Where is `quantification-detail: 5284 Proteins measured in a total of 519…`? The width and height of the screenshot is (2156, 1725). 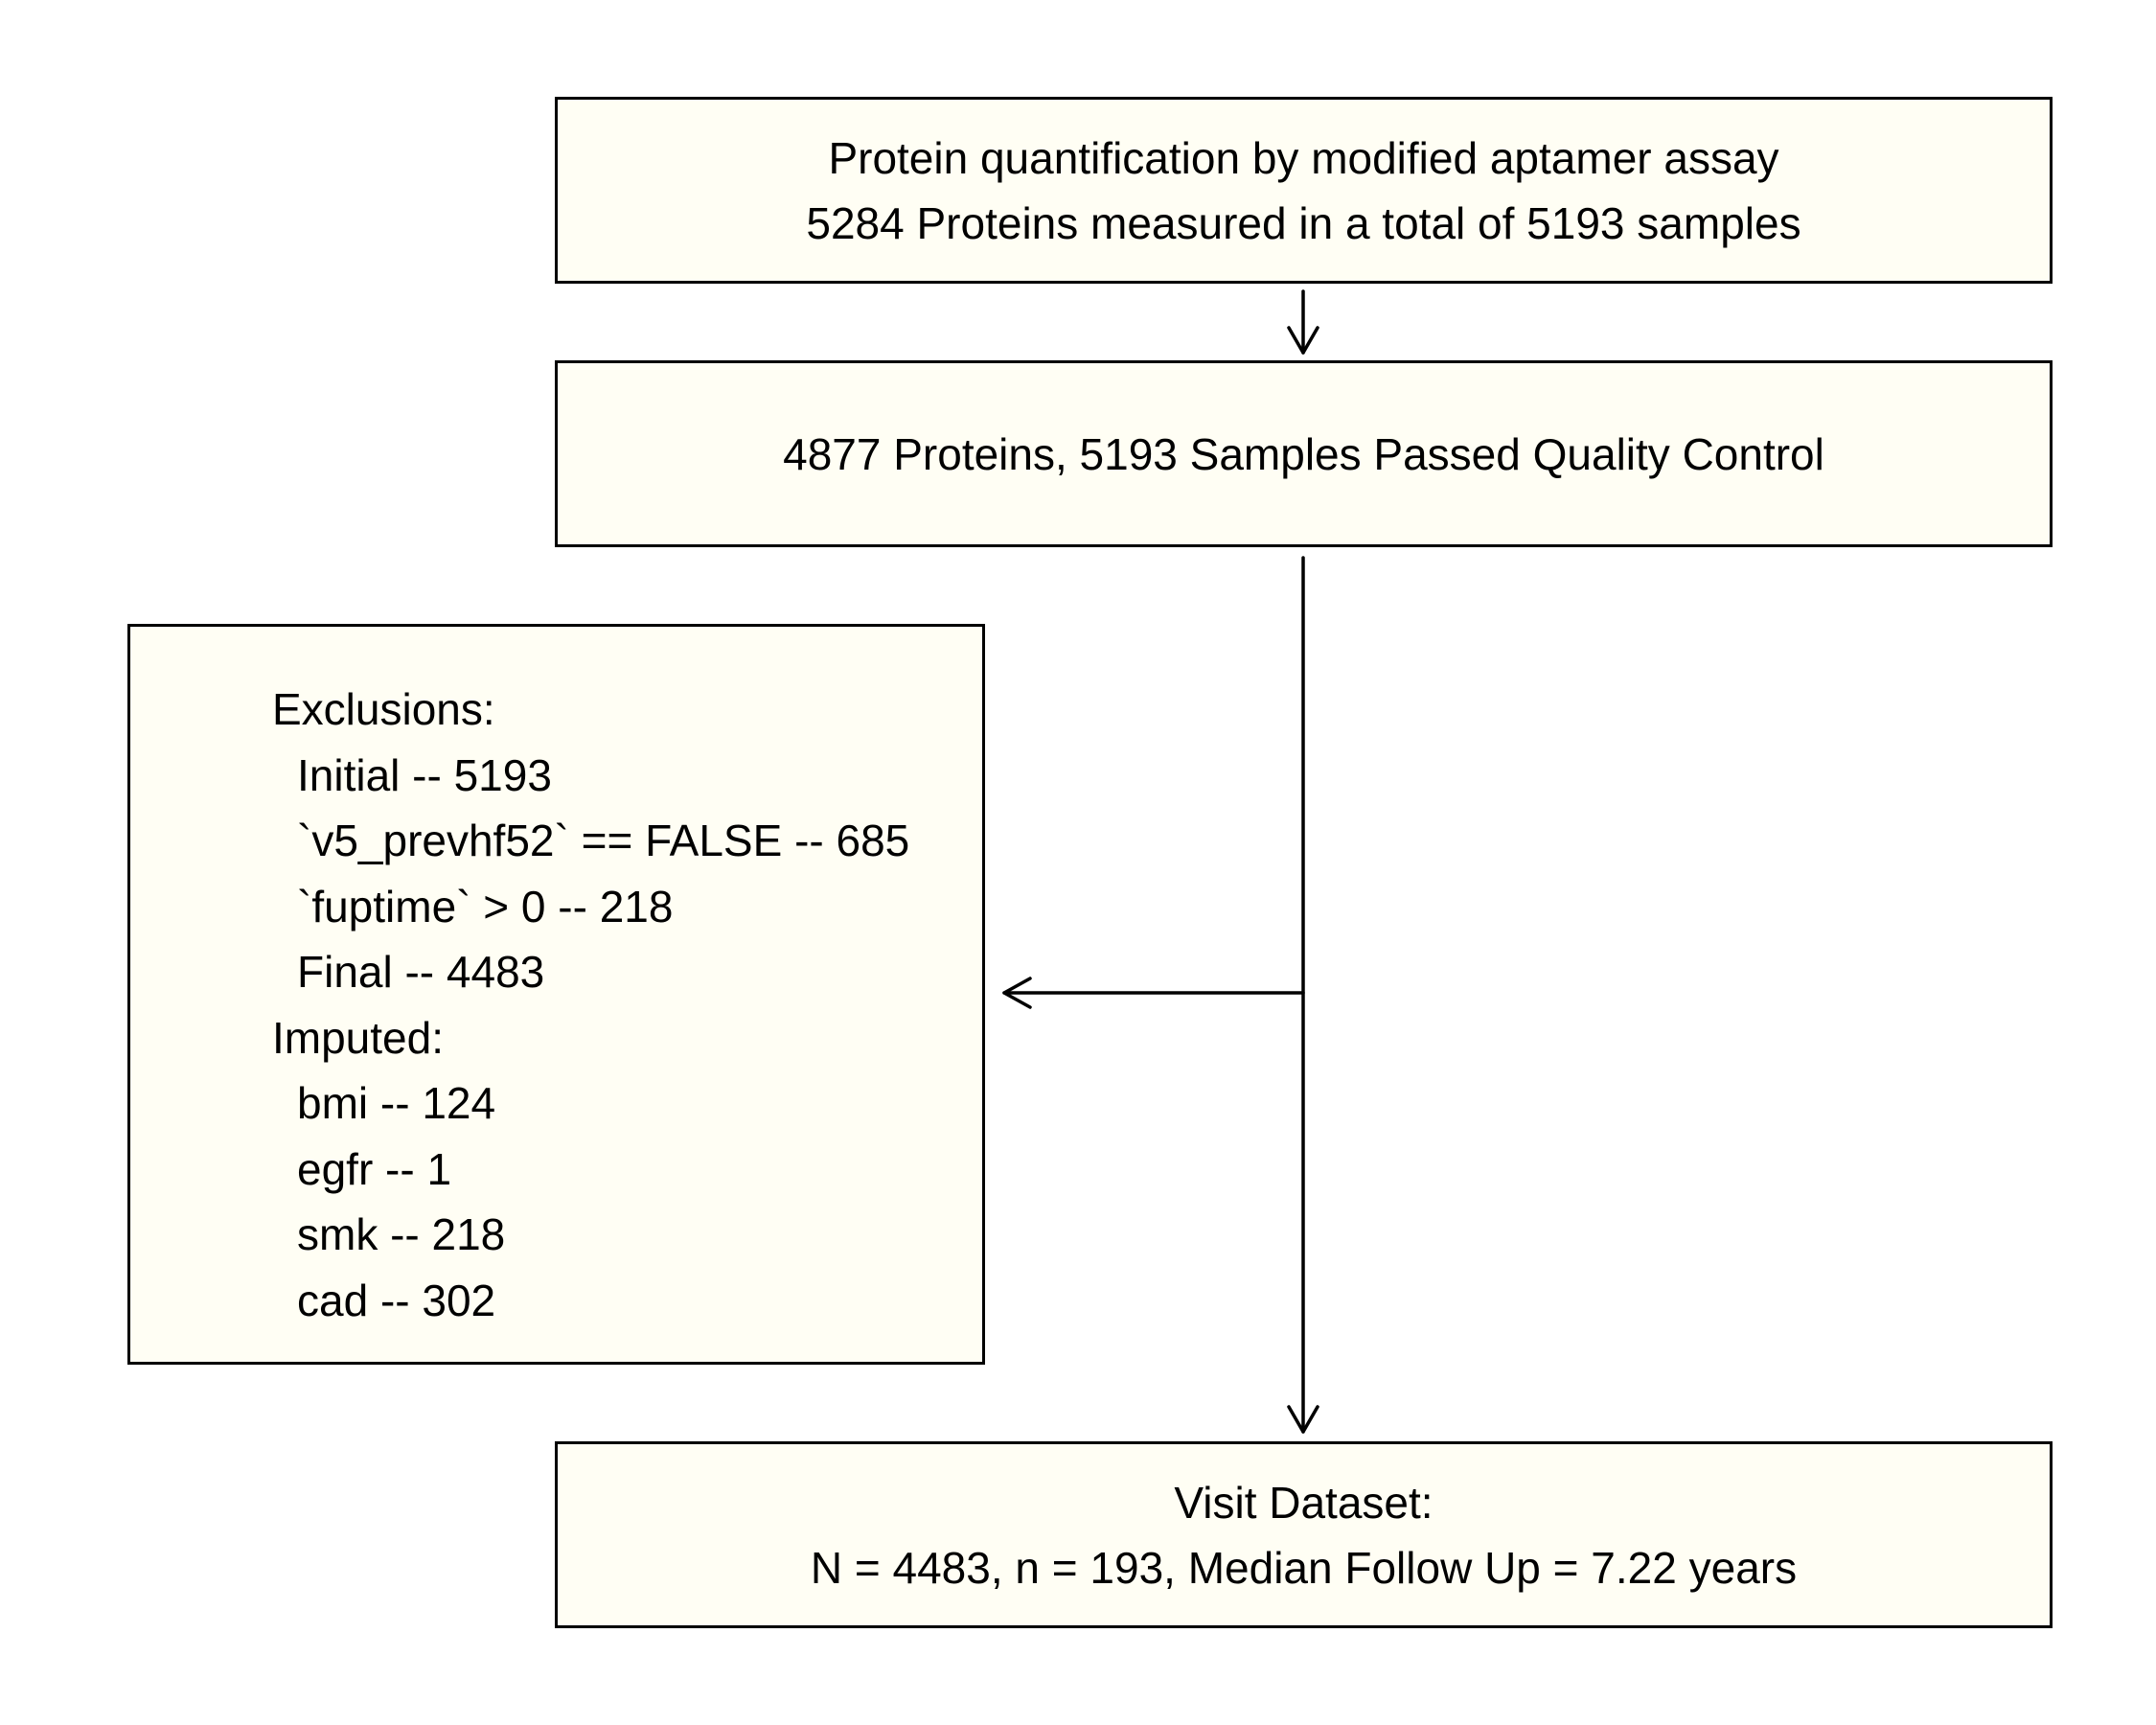
quantification-detail: 5284 Proteins measured in a total of 519… is located at coordinates (1303, 222).